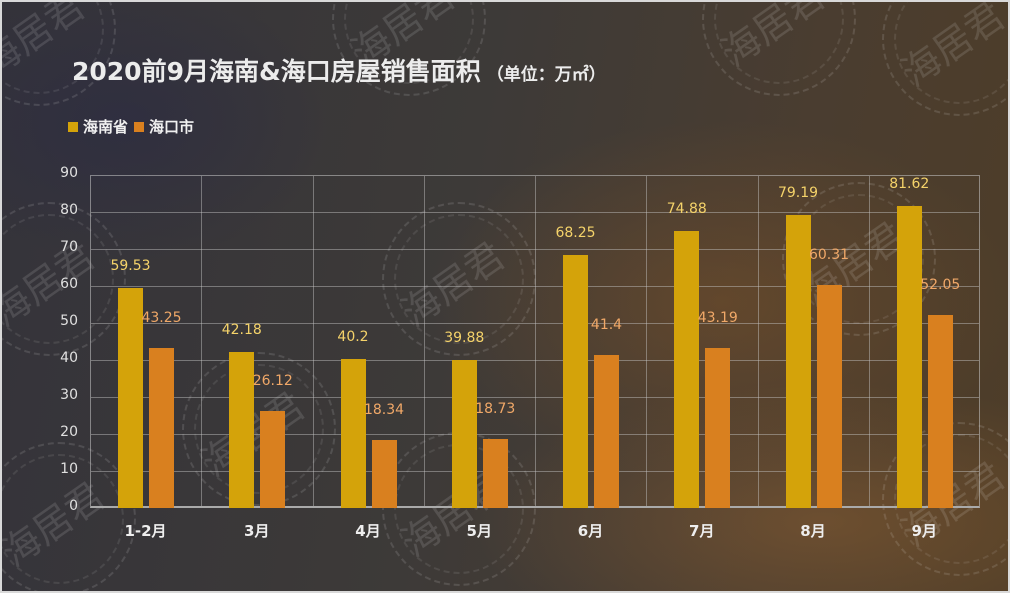 The image size is (1010, 593). Describe the element at coordinates (606, 324) in the screenshot. I see `data-label: 41.4` at that location.